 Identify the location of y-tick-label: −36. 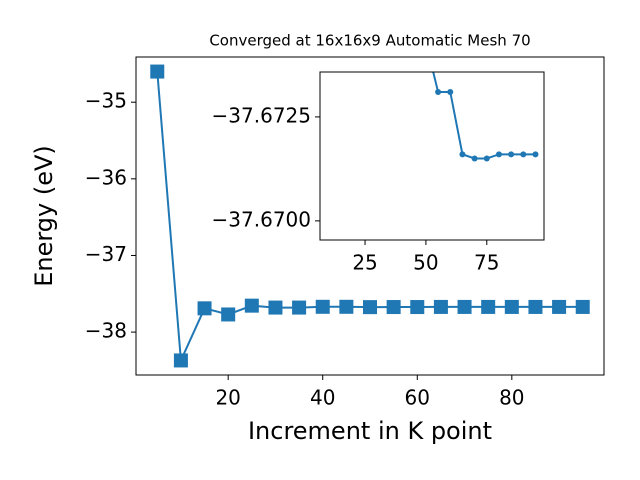
(106, 177).